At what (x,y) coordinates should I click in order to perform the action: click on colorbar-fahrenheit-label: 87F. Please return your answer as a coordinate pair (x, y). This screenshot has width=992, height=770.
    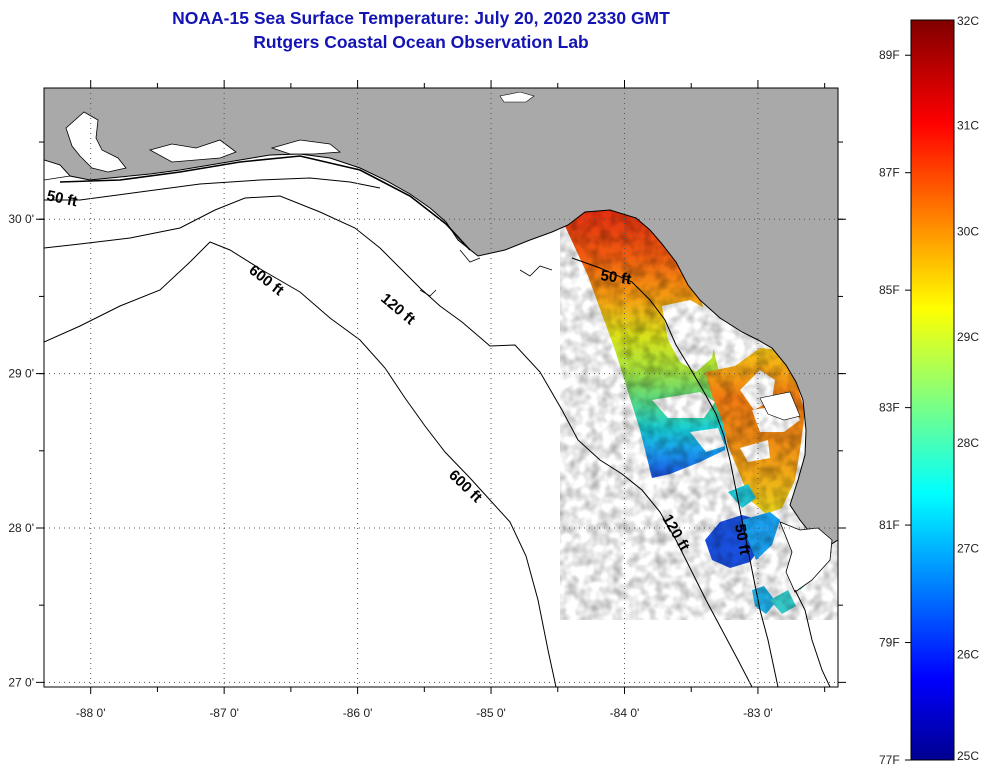
    Looking at the image, I should click on (889, 173).